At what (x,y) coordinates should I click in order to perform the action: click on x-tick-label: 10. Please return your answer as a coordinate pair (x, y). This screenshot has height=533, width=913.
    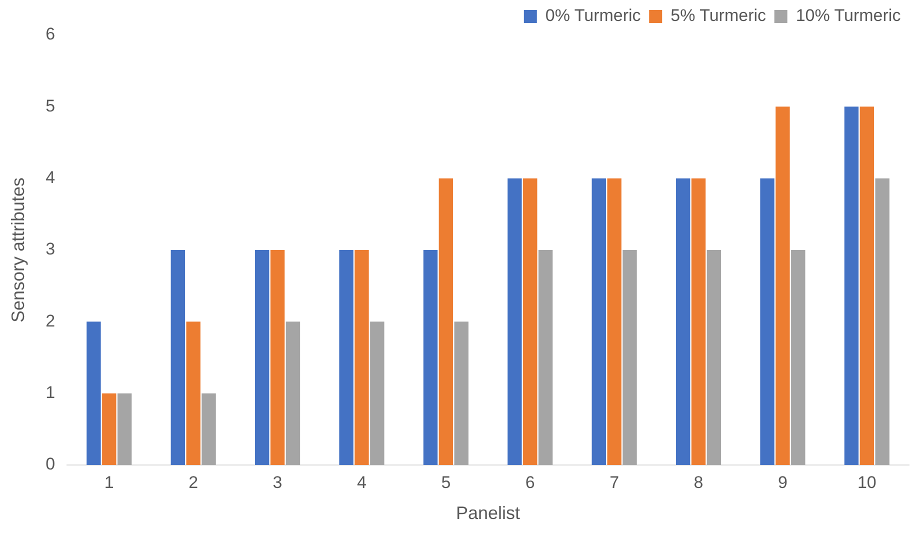
    Looking at the image, I should click on (866, 482).